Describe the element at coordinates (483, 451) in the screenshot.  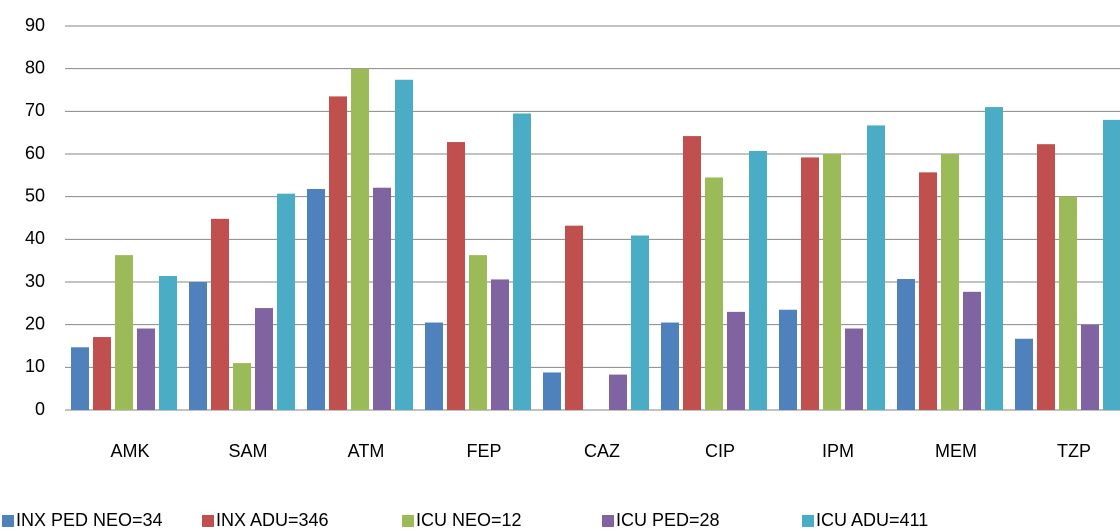
I see `x-tick-label: FEP` at that location.